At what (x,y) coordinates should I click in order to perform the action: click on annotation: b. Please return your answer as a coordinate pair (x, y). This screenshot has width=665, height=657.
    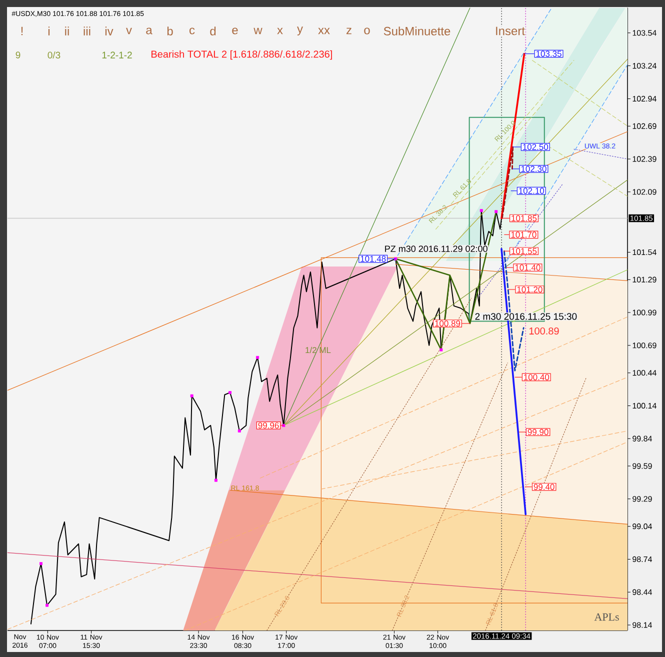
    Looking at the image, I should click on (170, 31).